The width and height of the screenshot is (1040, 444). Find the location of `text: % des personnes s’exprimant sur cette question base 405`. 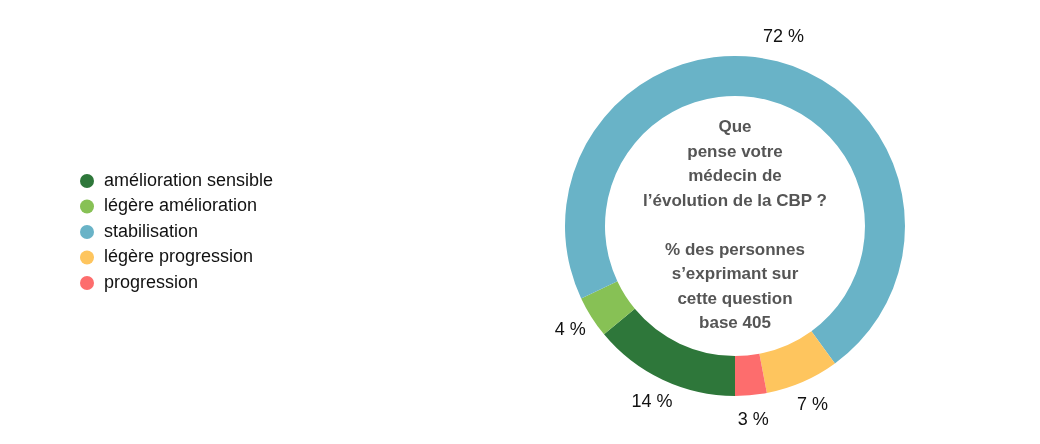

text: % des personnes s’exprimant sur cette question base 405 is located at coordinates (735, 286).